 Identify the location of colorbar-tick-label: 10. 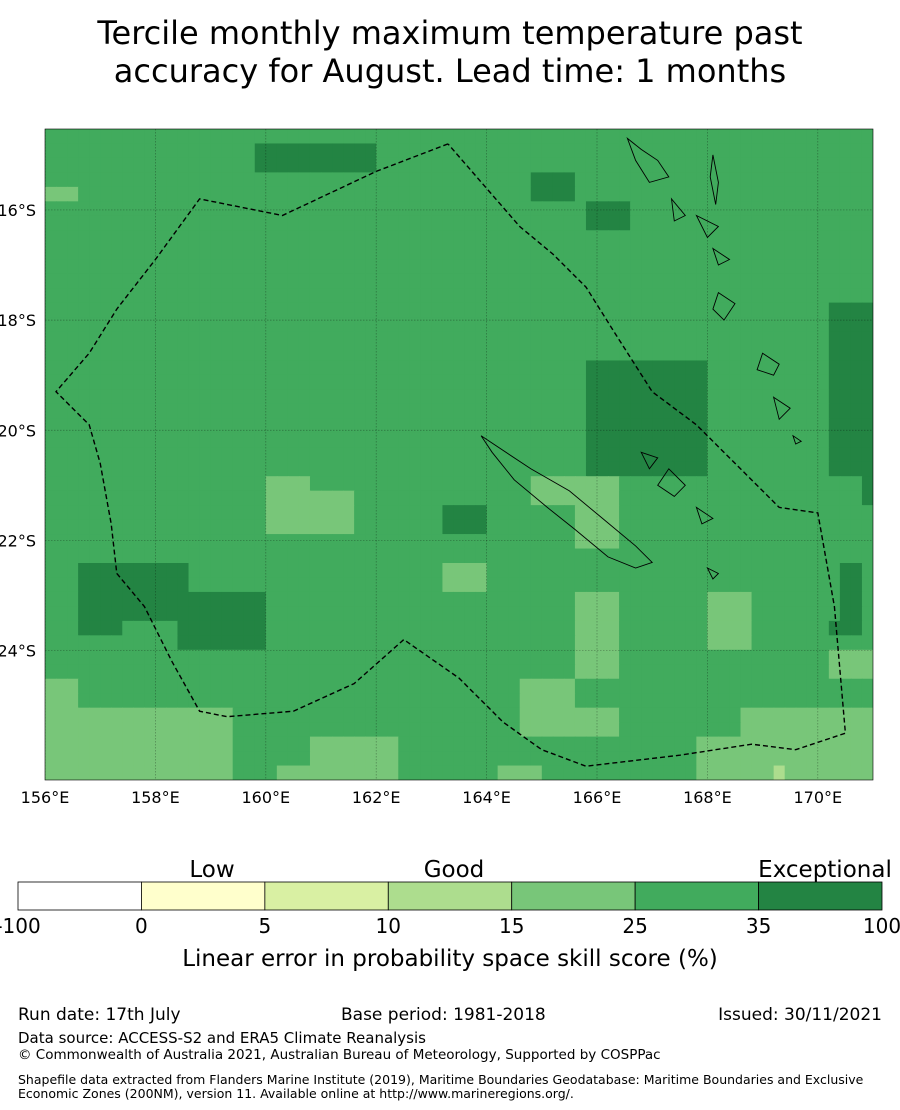
(388, 926).